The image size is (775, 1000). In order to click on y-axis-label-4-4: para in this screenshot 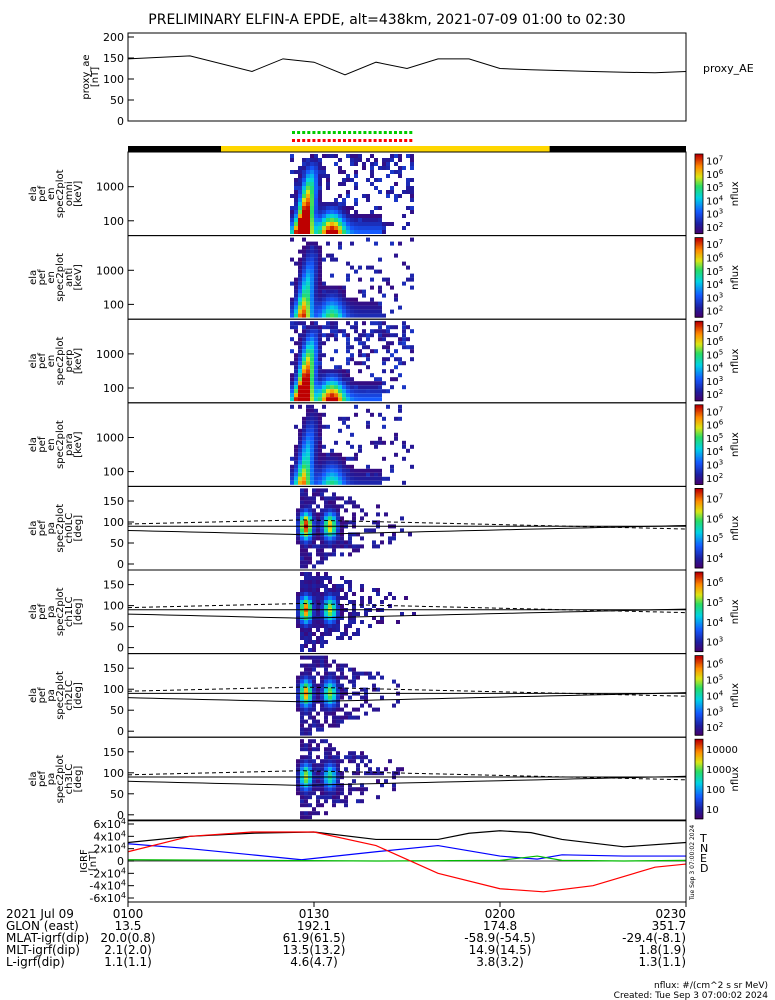, I will do `click(69, 444)`.